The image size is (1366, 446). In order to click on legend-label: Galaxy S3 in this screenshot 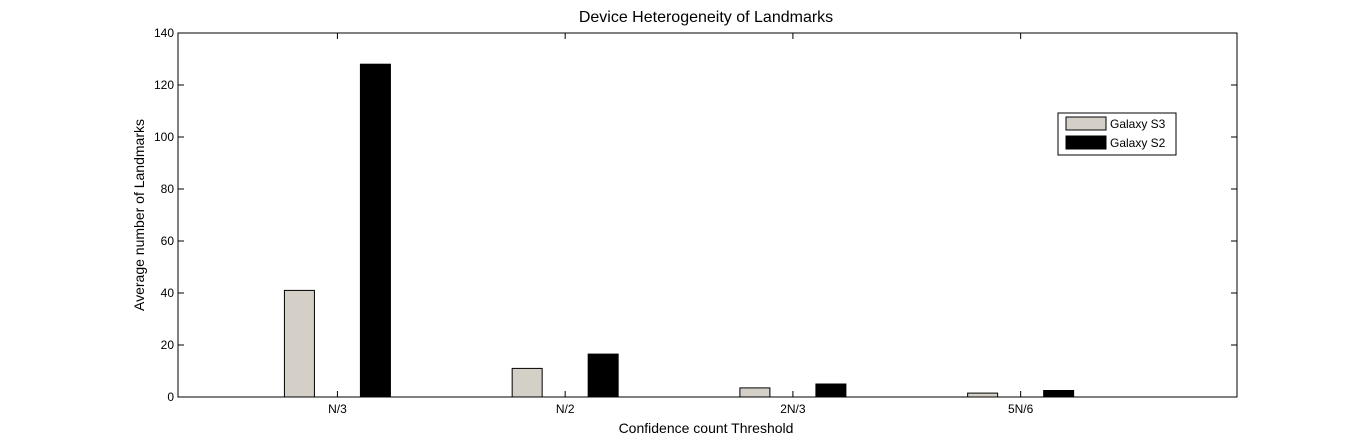, I will do `click(1138, 124)`.